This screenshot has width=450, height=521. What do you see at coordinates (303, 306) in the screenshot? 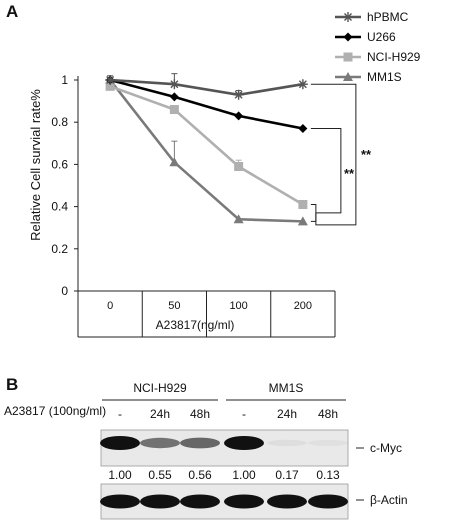
I see `x-tick-label: 200` at bounding box center [303, 306].